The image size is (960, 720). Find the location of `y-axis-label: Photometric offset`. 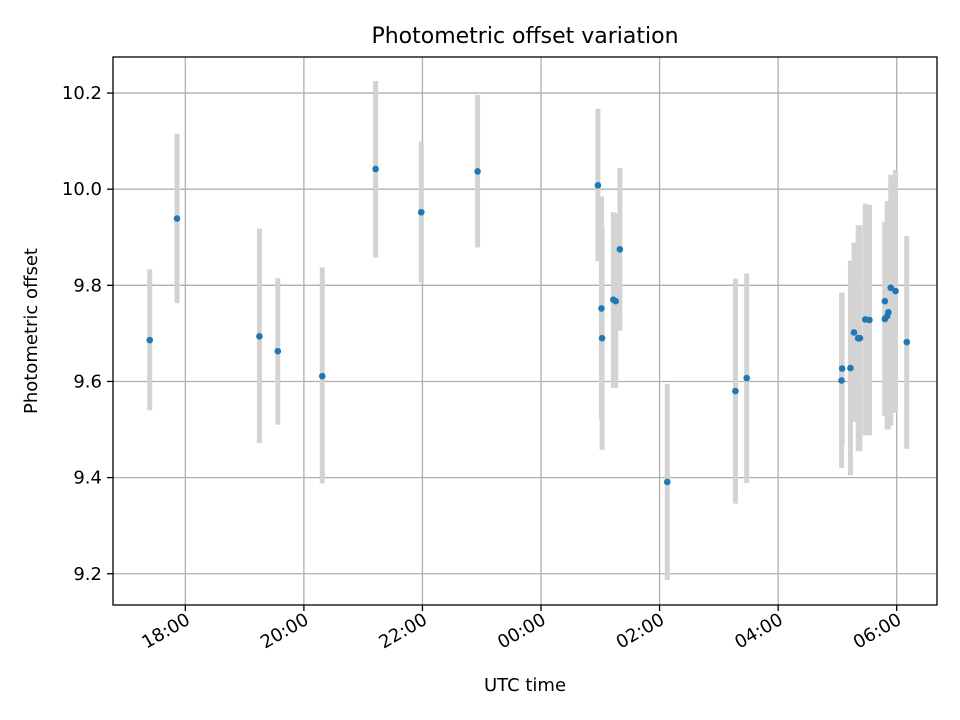

y-axis-label: Photometric offset is located at coordinates (31, 331).